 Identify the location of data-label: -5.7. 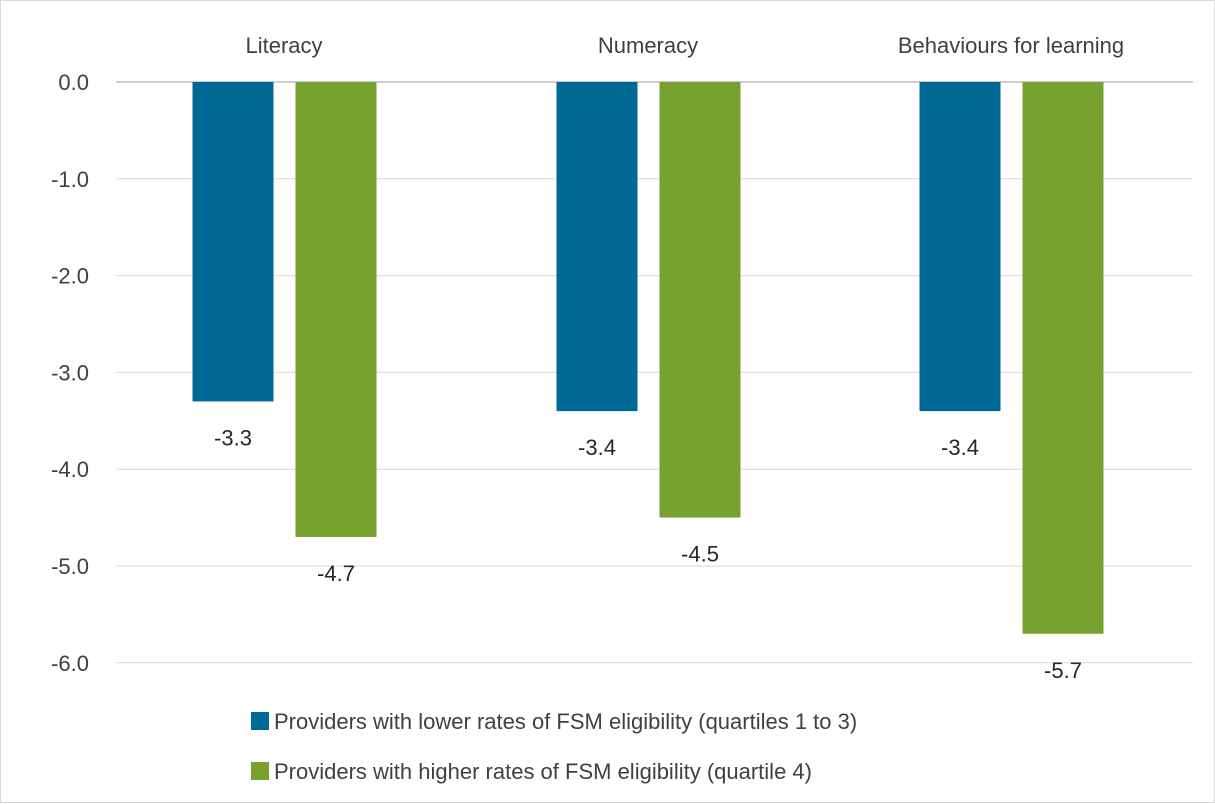
(1063, 670).